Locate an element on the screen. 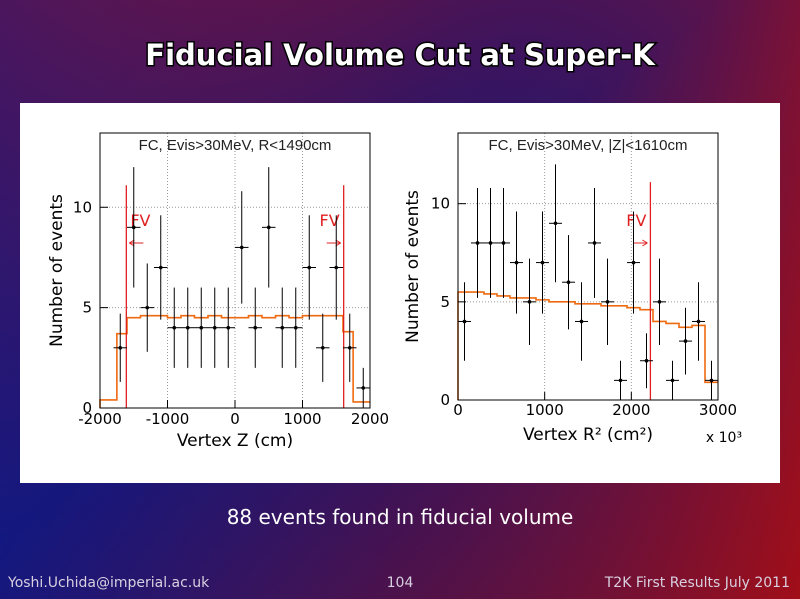  x-tick-label: 3000 is located at coordinates (718, 410).